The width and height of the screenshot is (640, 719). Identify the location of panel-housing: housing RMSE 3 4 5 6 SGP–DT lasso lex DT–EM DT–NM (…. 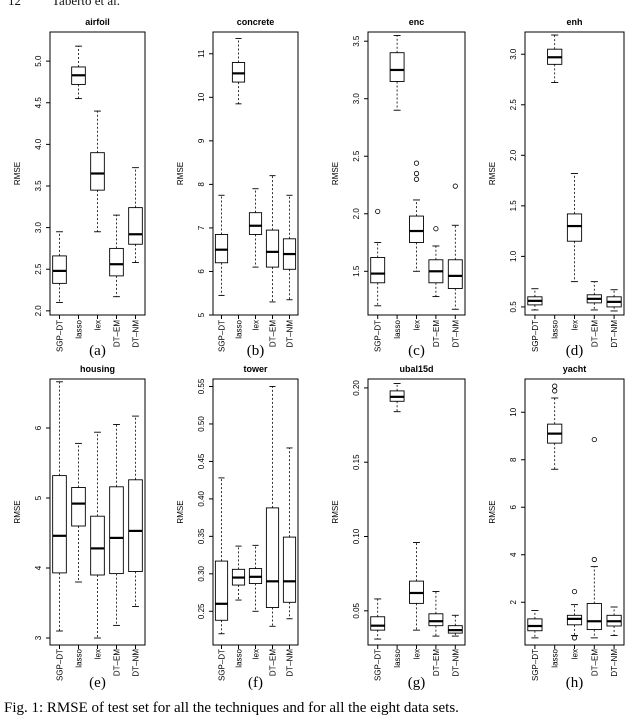
(79, 527).